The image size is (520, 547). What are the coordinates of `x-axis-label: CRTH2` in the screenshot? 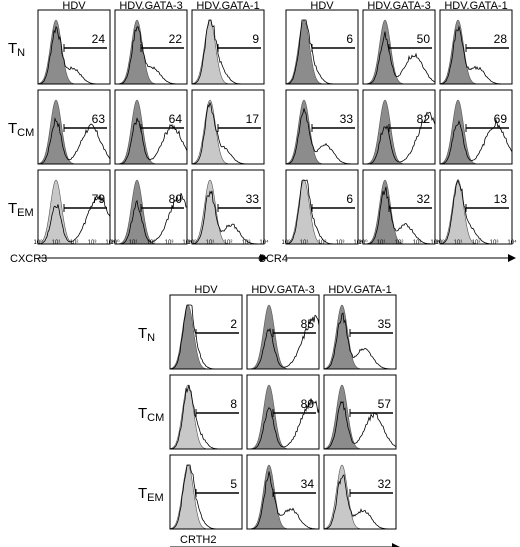 It's located at (198, 540).